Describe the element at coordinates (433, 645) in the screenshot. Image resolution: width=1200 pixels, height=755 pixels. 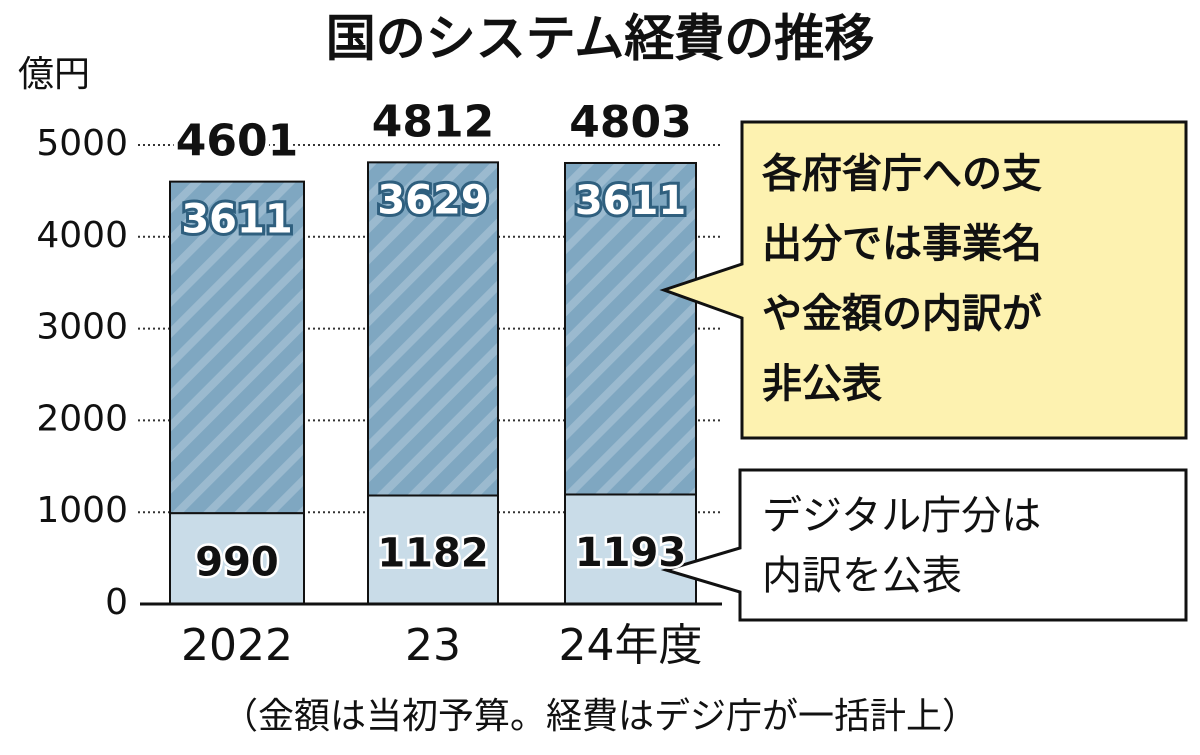
I see `x-tick-label: 23` at that location.